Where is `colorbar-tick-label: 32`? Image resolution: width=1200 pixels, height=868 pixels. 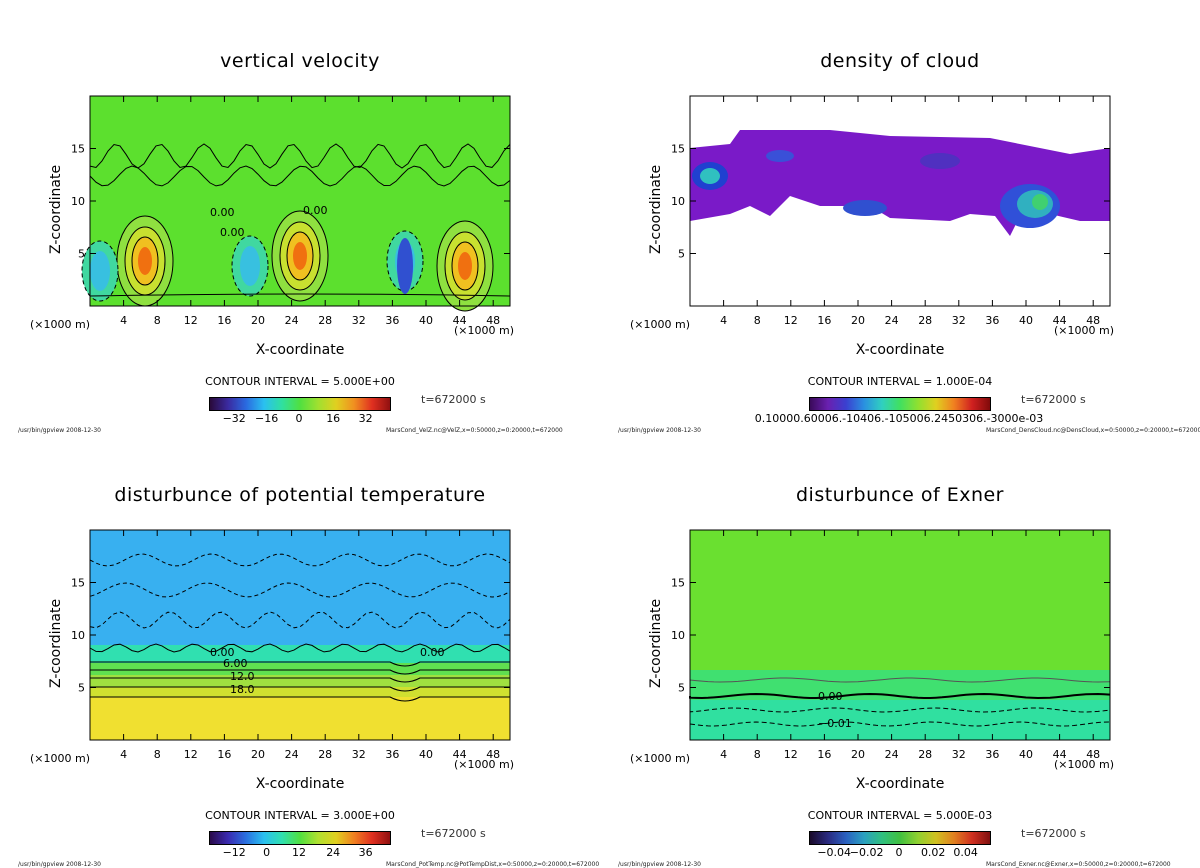
colorbar-tick-label: 32 is located at coordinates (365, 418).